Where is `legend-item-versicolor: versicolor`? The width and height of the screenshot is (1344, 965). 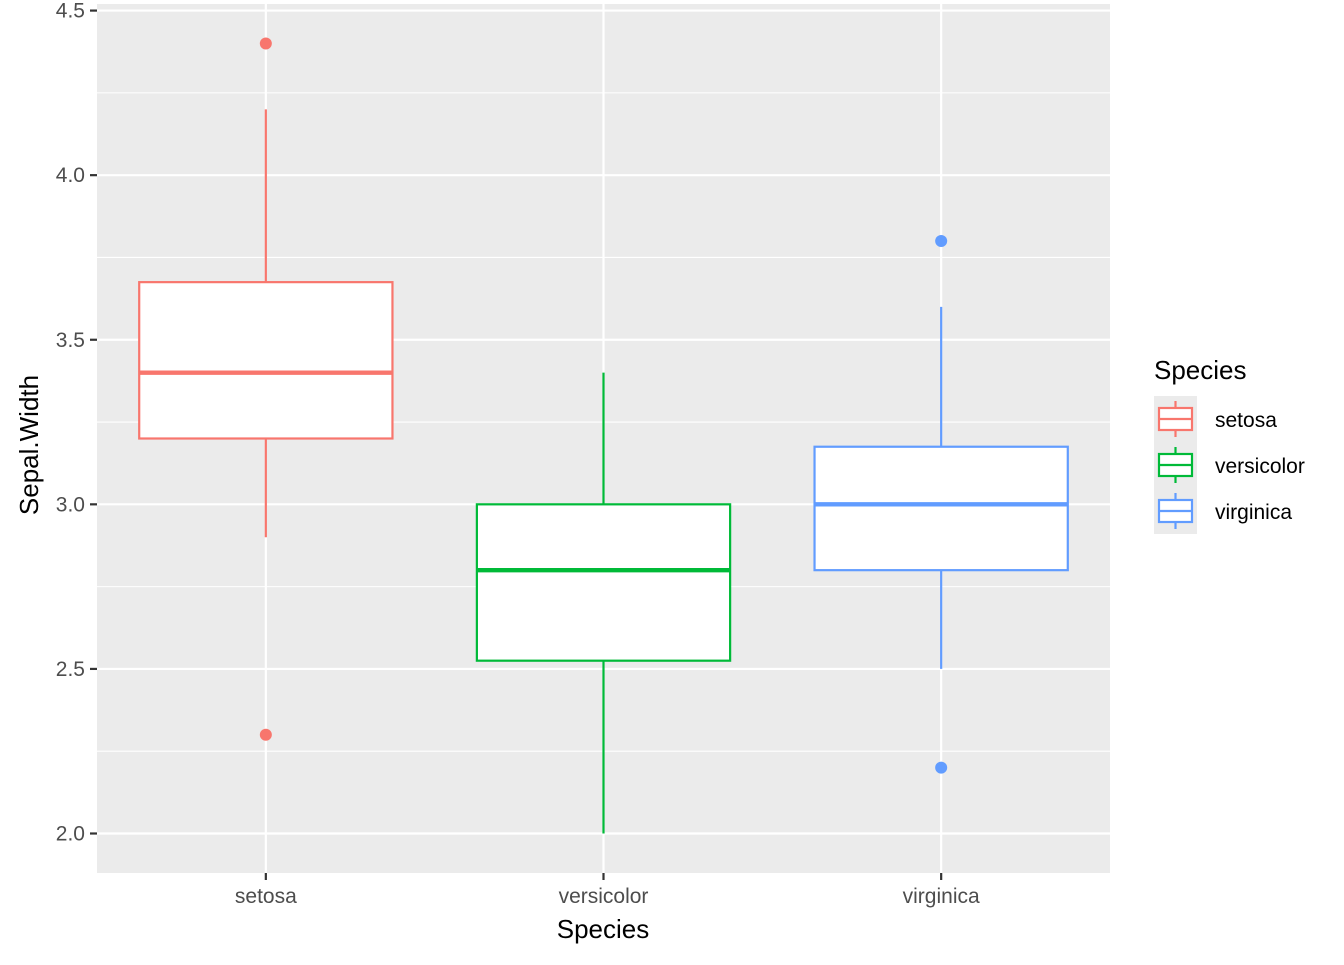 legend-item-versicolor: versicolor is located at coordinates (1229, 465).